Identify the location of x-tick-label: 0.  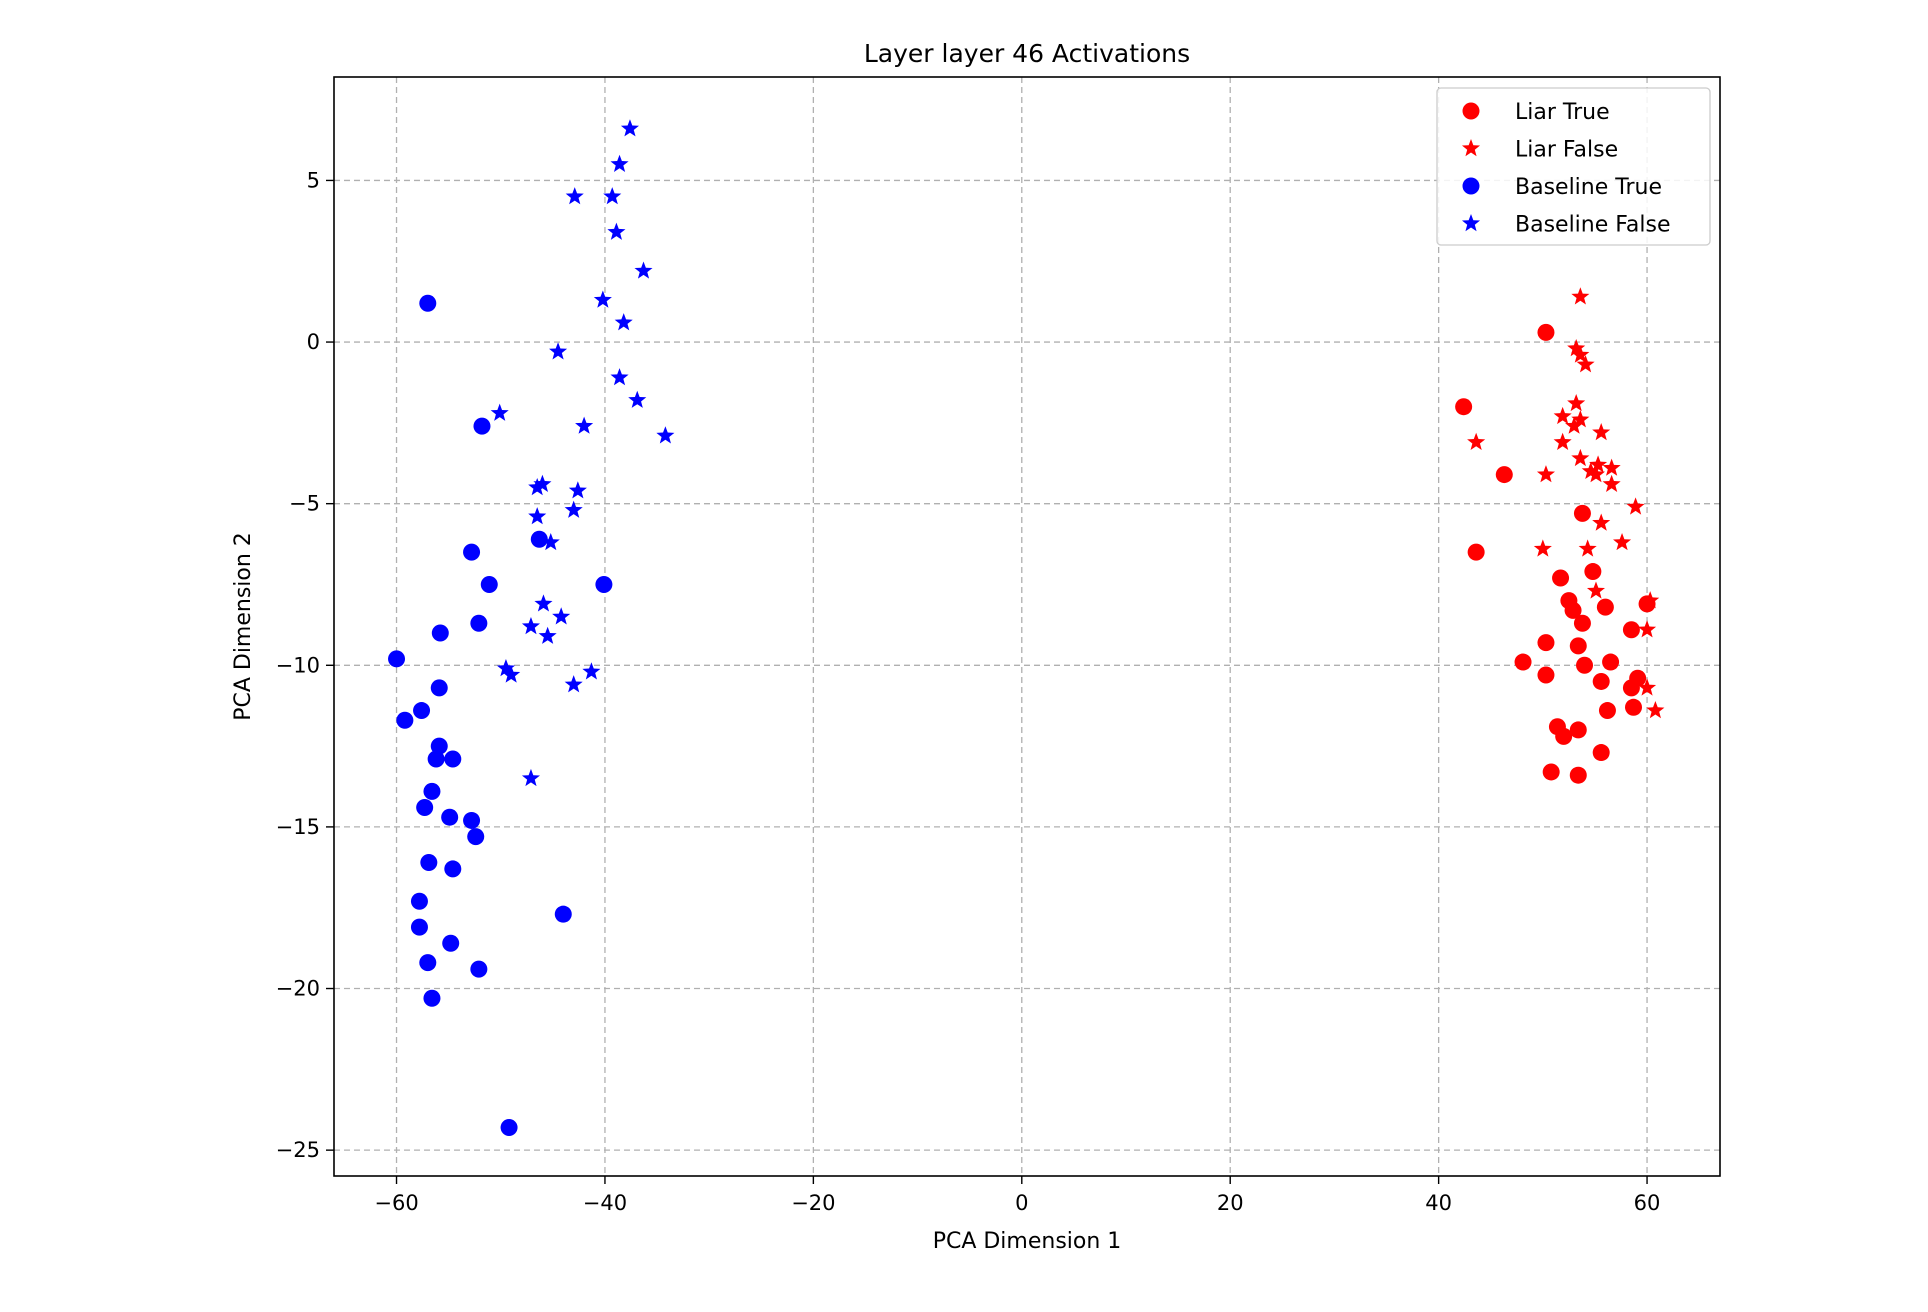
(1021, 1203).